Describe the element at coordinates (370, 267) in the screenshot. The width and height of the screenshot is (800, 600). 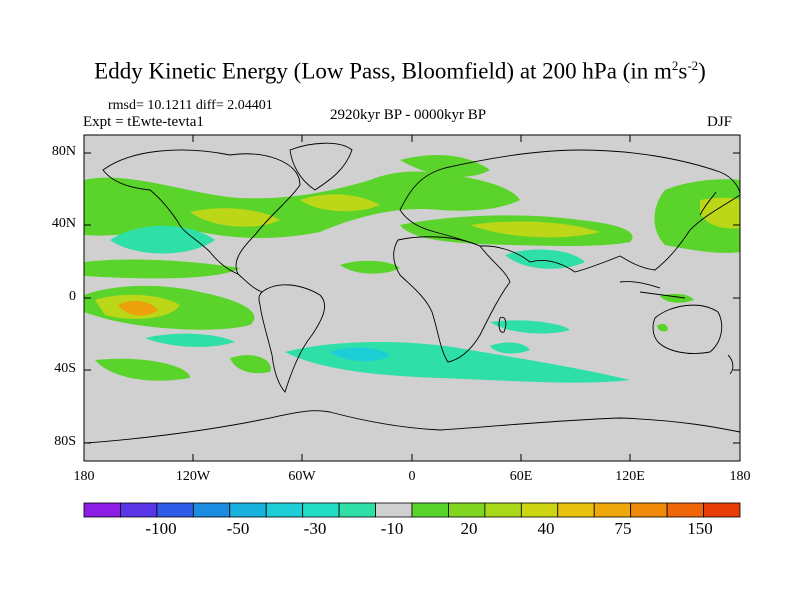
I see `anomaly-tropical-atlantic-green` at that location.